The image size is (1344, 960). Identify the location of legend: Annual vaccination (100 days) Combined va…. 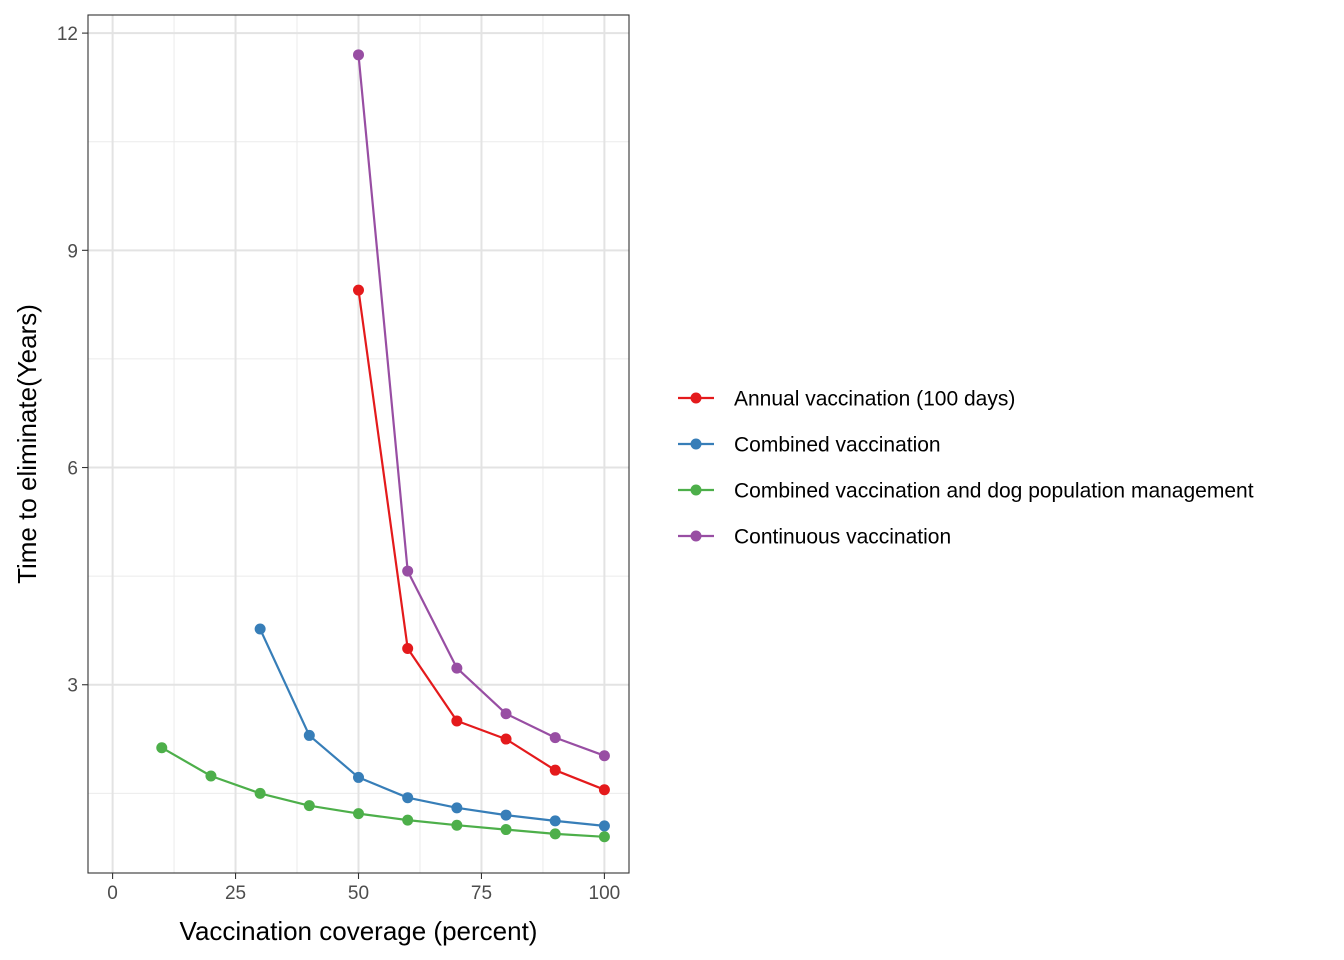
(966, 468).